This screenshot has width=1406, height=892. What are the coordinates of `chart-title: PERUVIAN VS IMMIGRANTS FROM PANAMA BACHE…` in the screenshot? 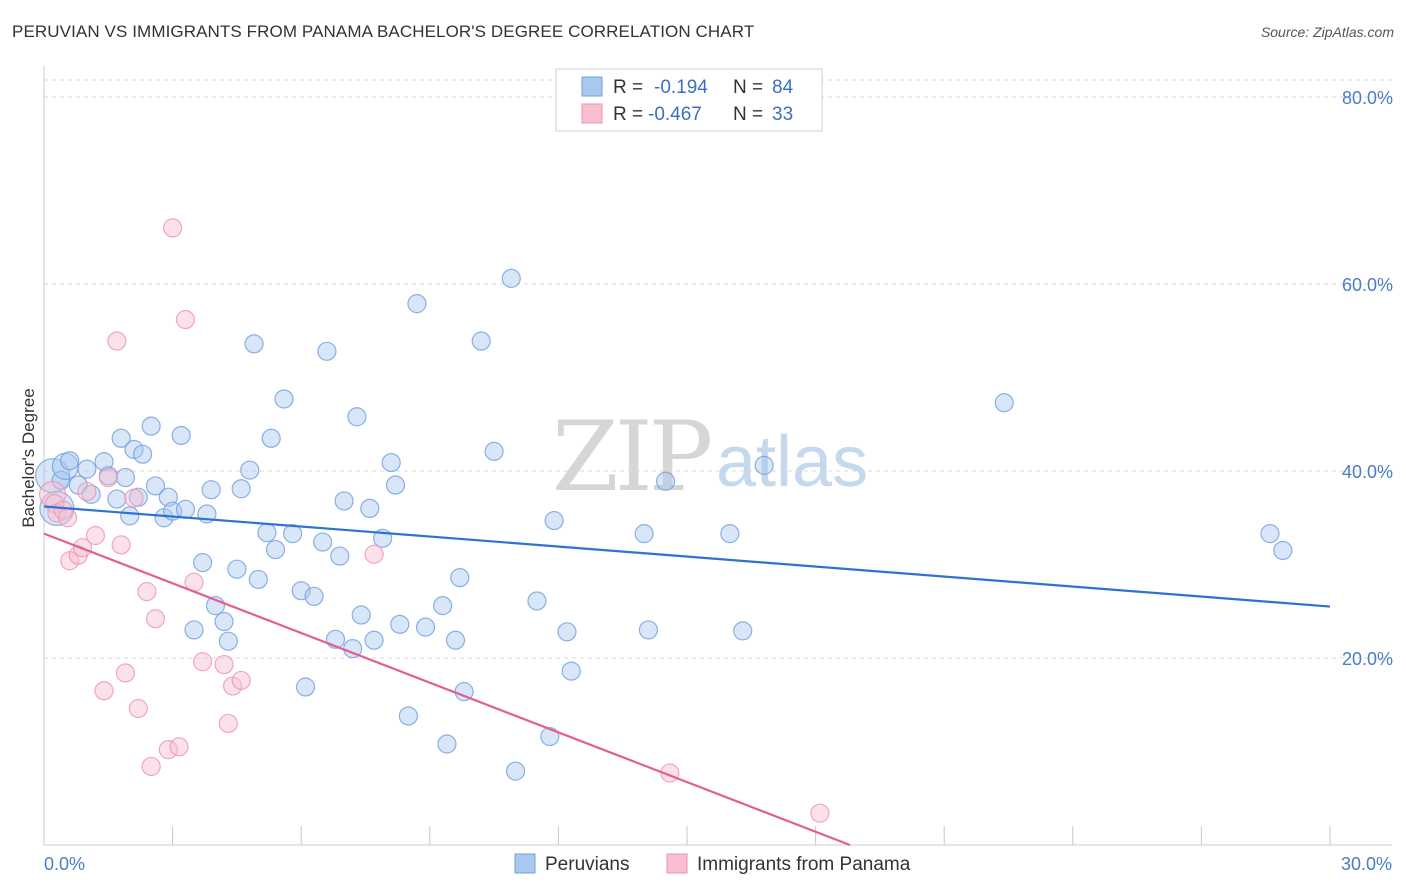 It's located at (383, 31).